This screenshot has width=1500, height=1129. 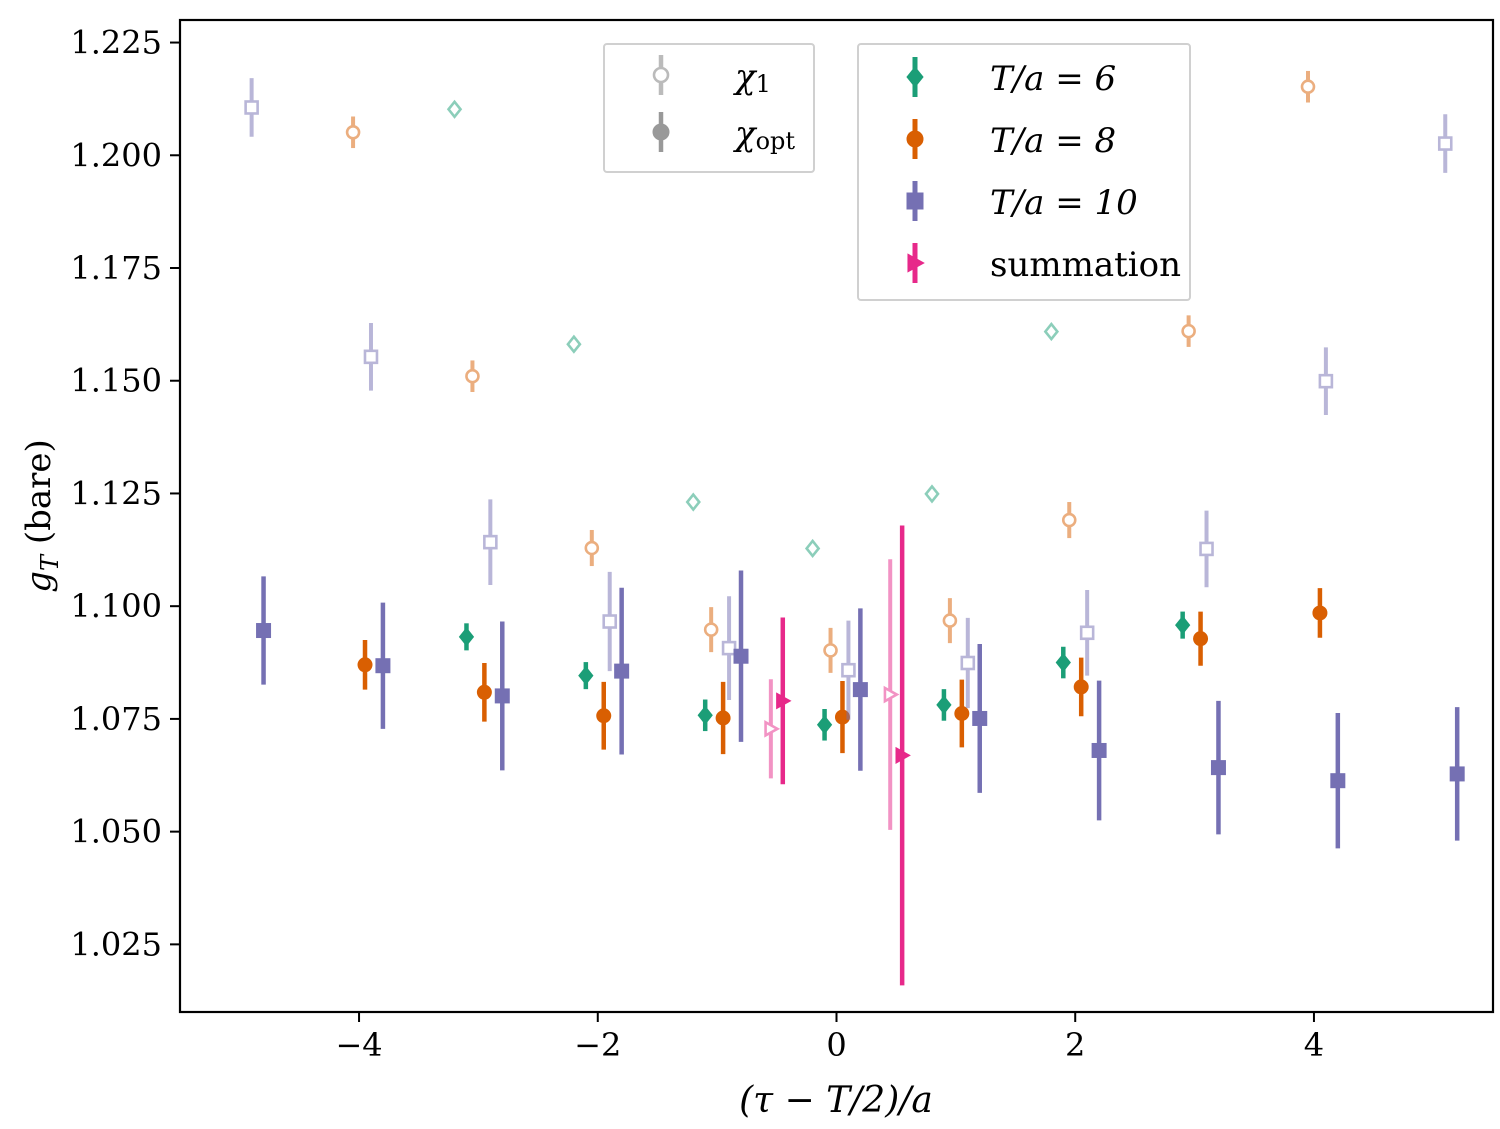 What do you see at coordinates (116, 606) in the screenshot?
I see `y-tick-label: 1.100` at bounding box center [116, 606].